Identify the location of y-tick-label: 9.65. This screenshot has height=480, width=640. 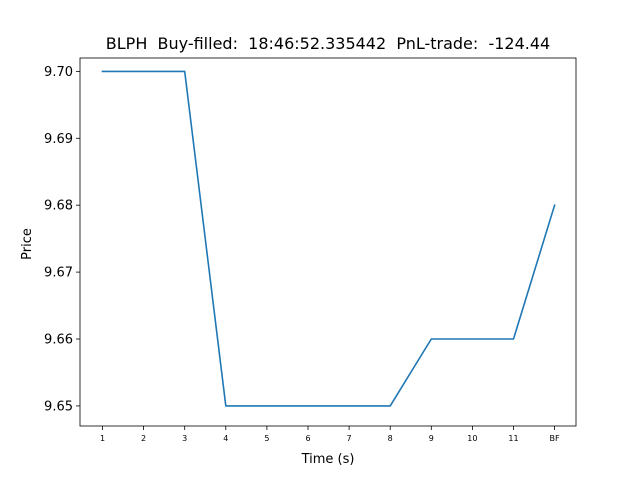
(58, 406).